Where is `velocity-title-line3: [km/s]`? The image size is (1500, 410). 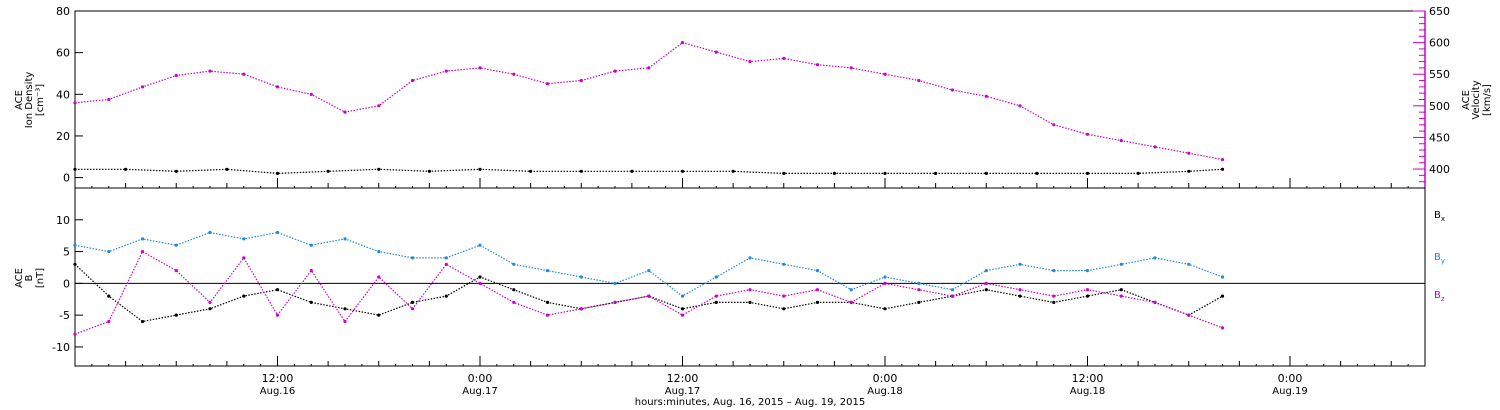 velocity-title-line3: [km/s] is located at coordinates (1487, 100).